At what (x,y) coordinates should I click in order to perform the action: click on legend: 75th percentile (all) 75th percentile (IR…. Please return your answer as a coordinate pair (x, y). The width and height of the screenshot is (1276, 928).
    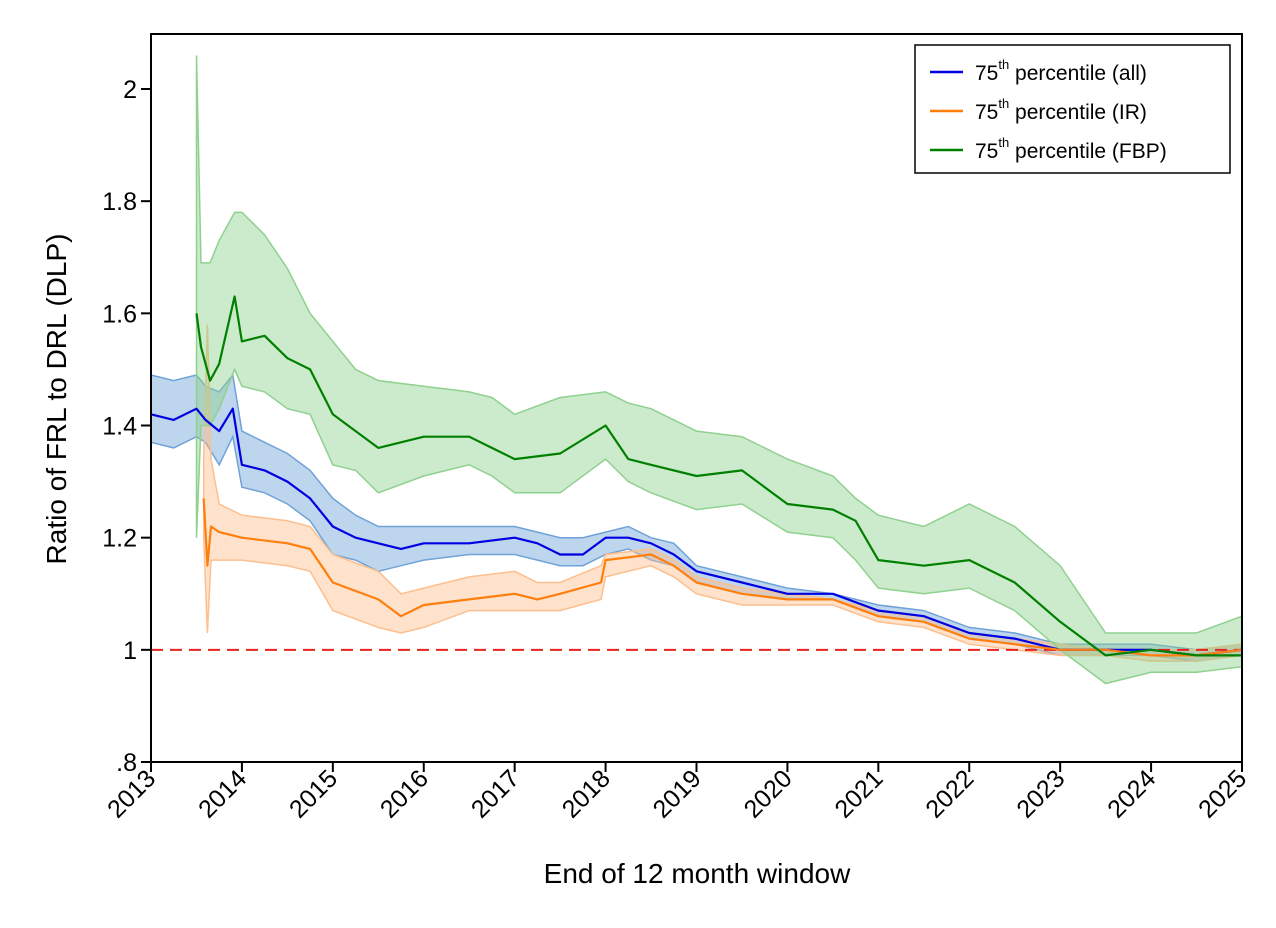
    Looking at the image, I should click on (1072, 109).